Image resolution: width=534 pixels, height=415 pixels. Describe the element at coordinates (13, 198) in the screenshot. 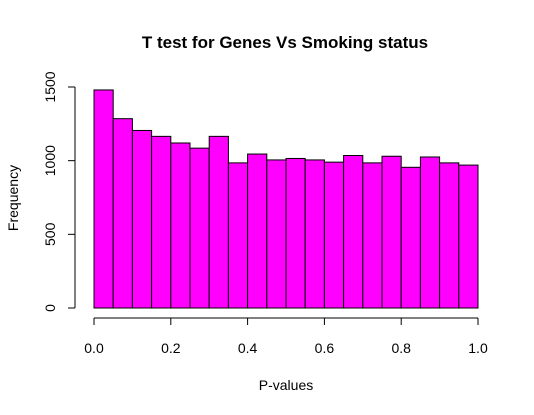

I see `y-axis-label: Frequency` at that location.